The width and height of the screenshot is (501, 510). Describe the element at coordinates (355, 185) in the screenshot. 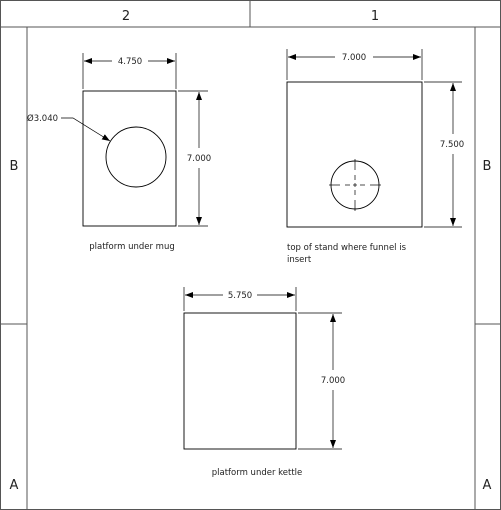

I see `funnel-hole-centerlines` at that location.